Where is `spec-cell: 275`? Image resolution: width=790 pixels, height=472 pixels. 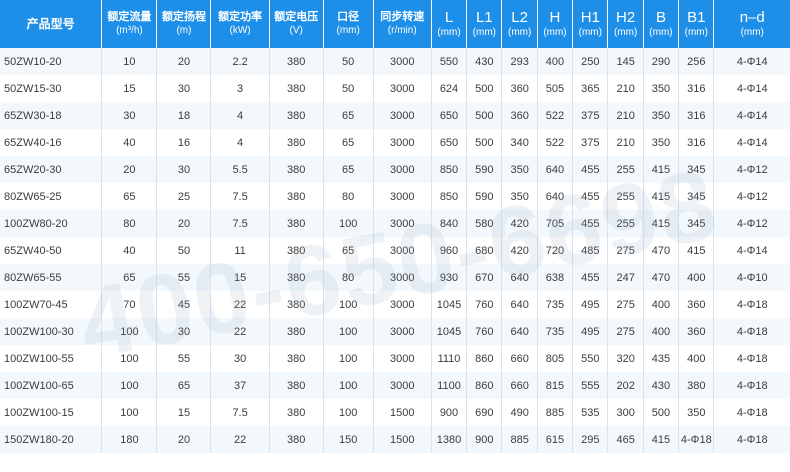
spec-cell: 275 is located at coordinates (625, 250).